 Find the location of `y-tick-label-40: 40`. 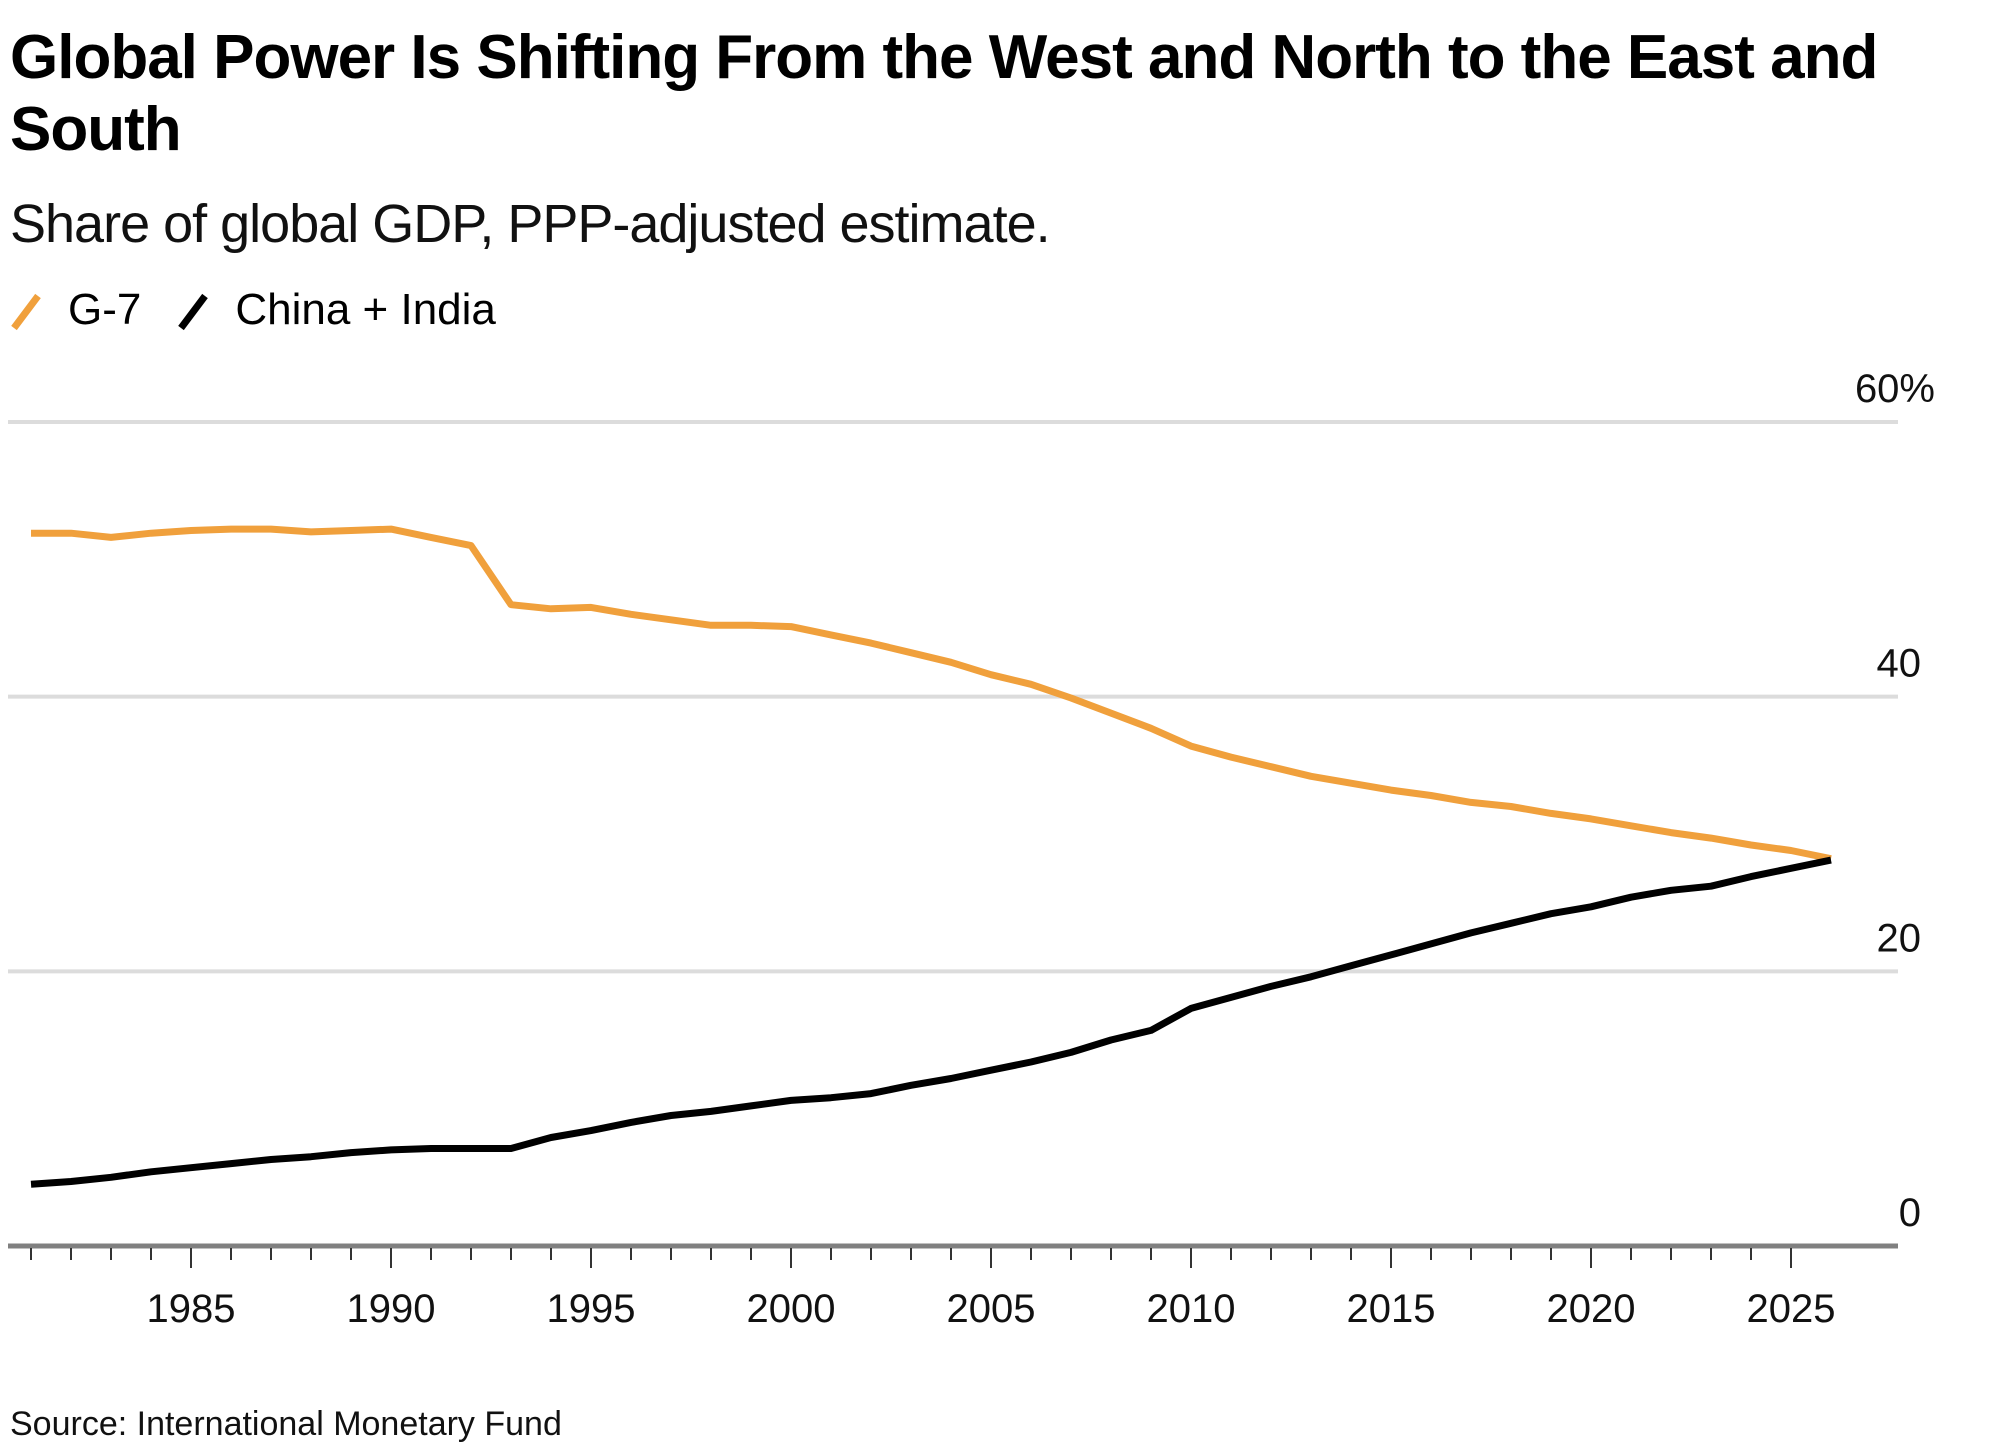

y-tick-label-40: 40 is located at coordinates (1899, 664).